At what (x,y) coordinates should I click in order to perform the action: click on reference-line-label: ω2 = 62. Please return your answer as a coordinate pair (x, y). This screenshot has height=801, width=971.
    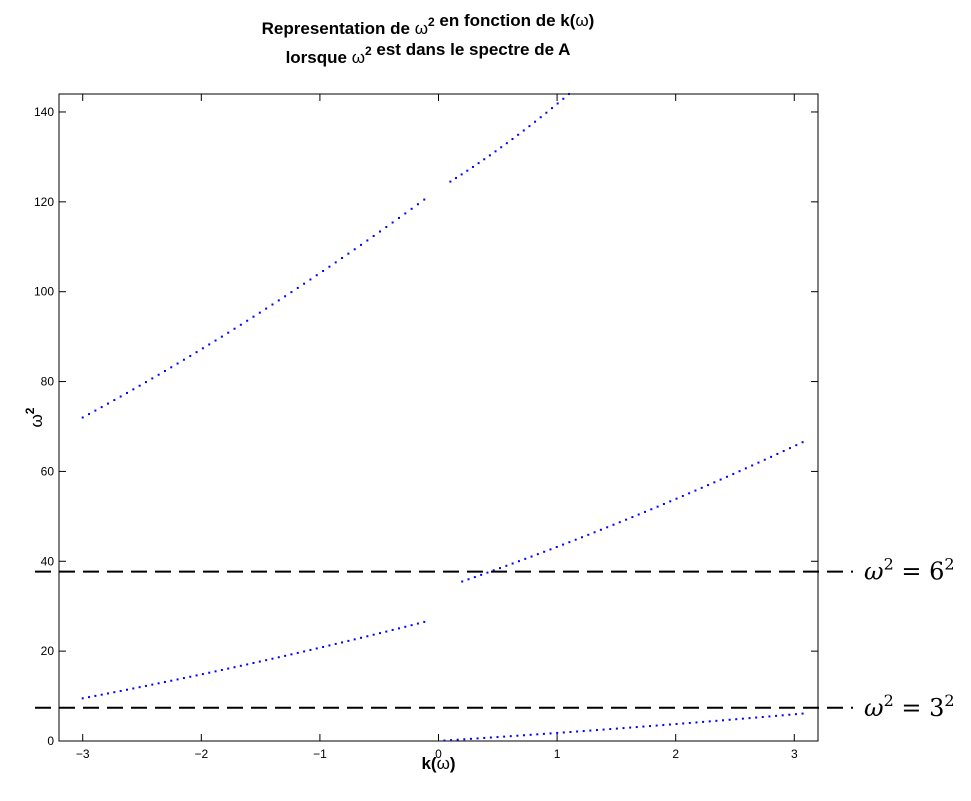
    Looking at the image, I should click on (909, 570).